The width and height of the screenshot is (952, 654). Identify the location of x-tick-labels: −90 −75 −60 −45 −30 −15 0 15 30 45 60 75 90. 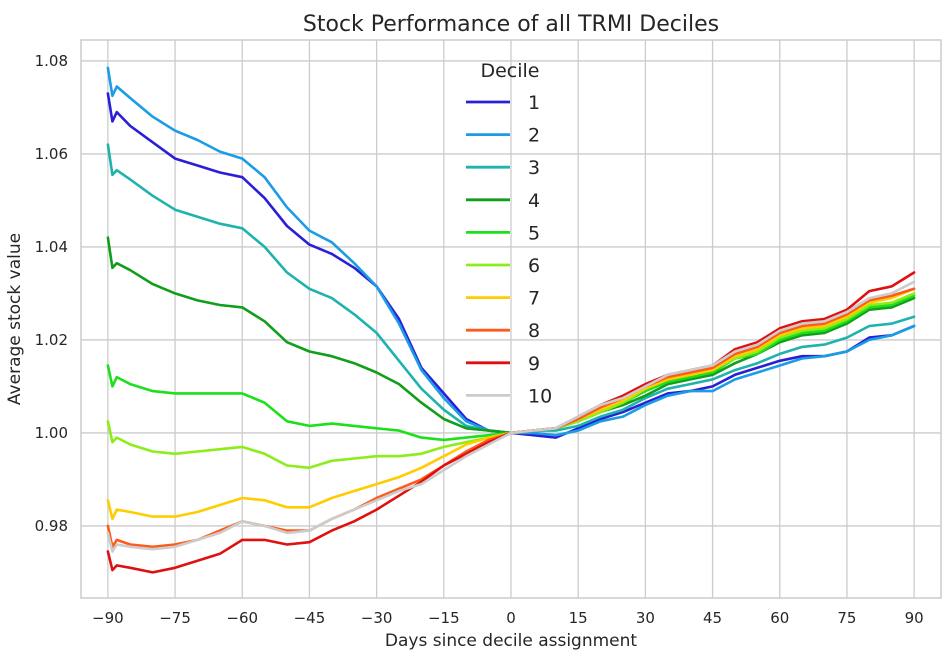
(508, 618).